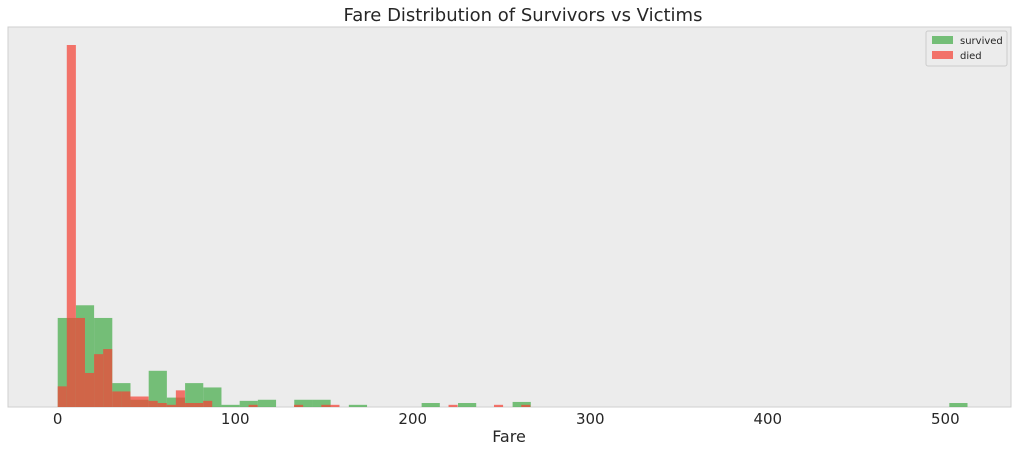 This screenshot has height=452, width=1018. Describe the element at coordinates (942, 40) in the screenshot. I see `legend-swatch-survived` at that location.